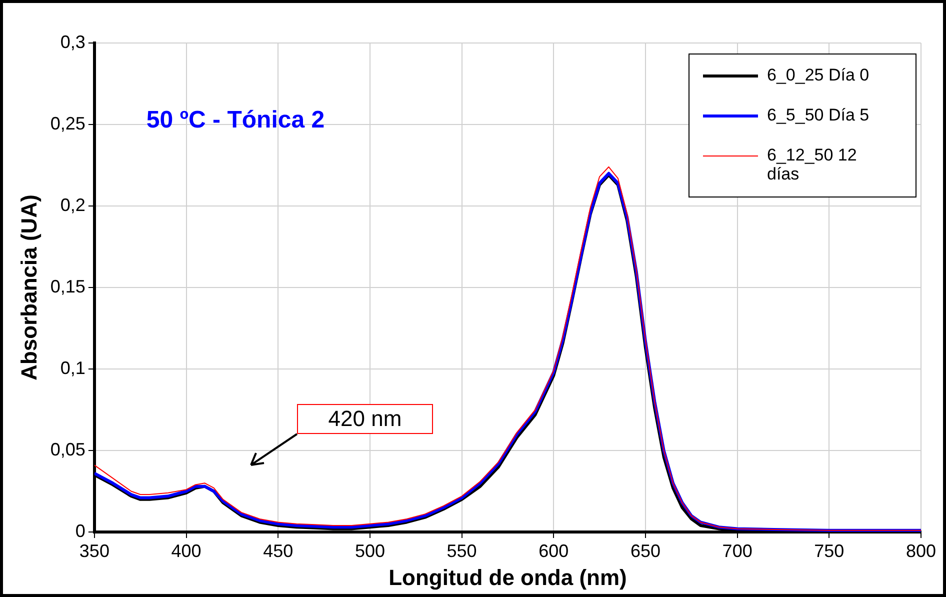  I want to click on x-tick-label: 600, so click(553, 550).